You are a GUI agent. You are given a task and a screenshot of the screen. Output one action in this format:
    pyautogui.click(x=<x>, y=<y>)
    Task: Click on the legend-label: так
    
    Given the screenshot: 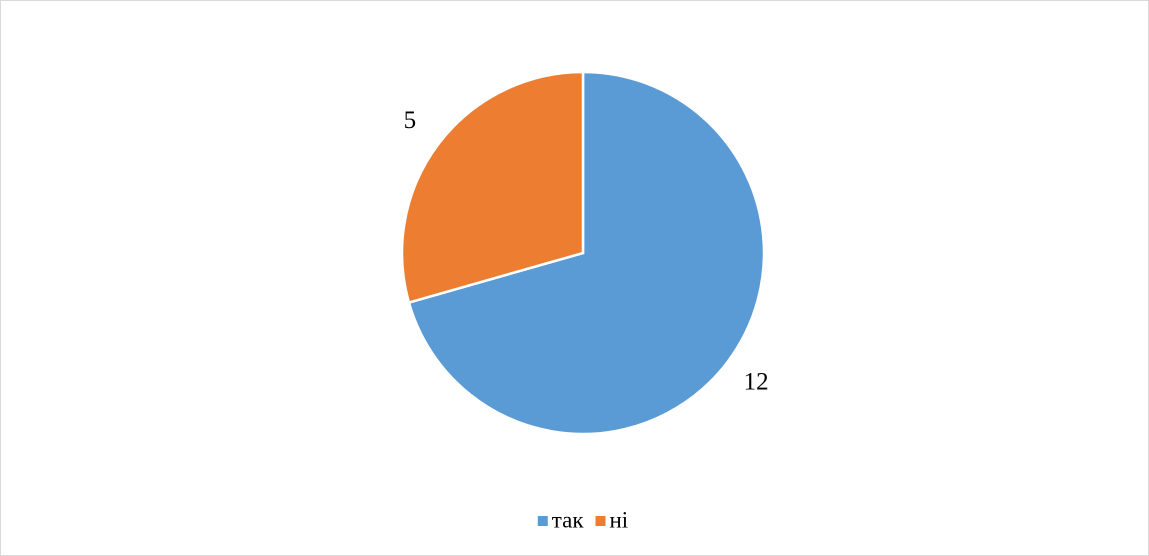 What is the action you would take?
    pyautogui.click(x=568, y=519)
    